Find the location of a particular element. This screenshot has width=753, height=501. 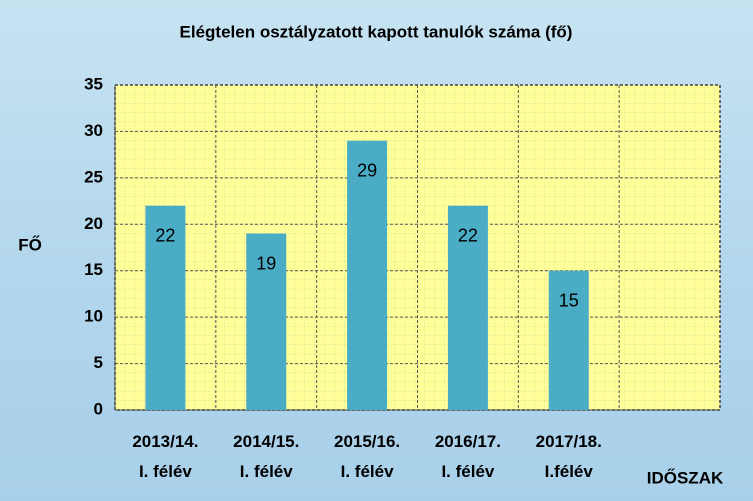

x-tick-label: 2013/14. I. félév is located at coordinates (165, 456).